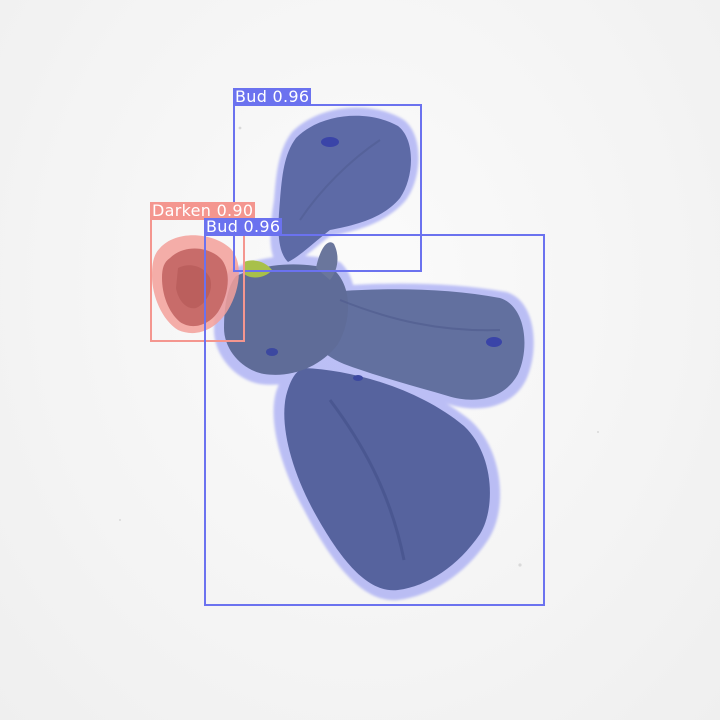 This screenshot has height=720, width=720. I want to click on darken-bounding-box, so click(197, 280).